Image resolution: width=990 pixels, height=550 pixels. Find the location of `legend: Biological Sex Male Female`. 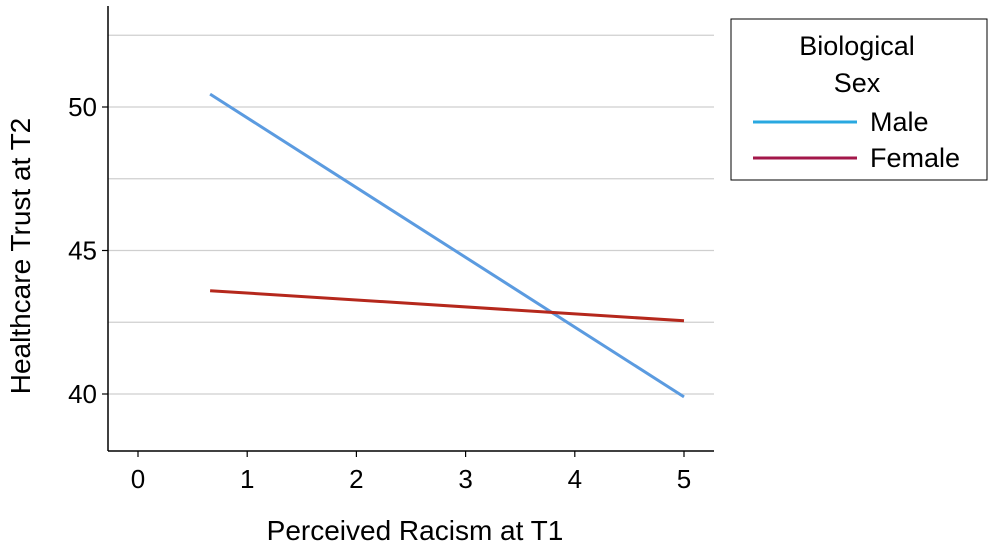

legend: Biological Sex Male Female is located at coordinates (859, 99).